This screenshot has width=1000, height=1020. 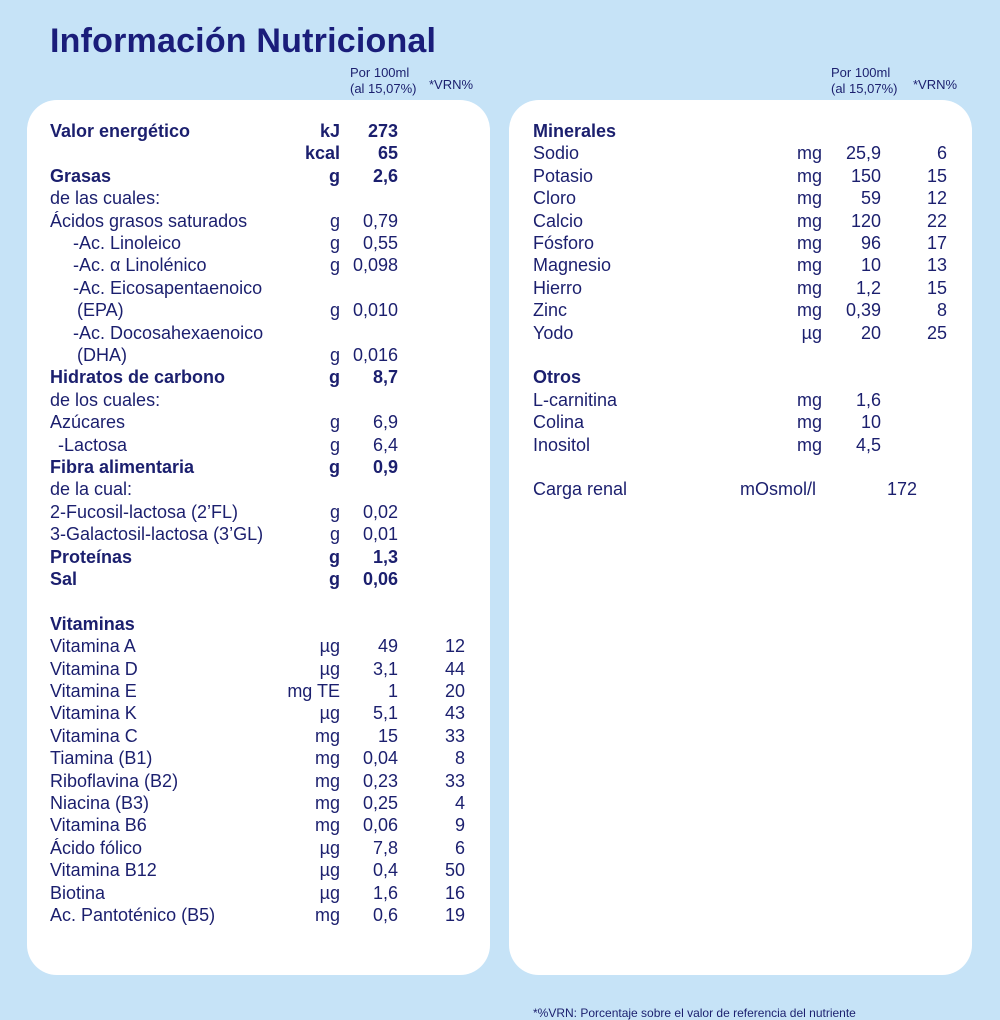 I want to click on nutrient-row: -Ac. Docosahexaenoico, so click(x=267, y=333).